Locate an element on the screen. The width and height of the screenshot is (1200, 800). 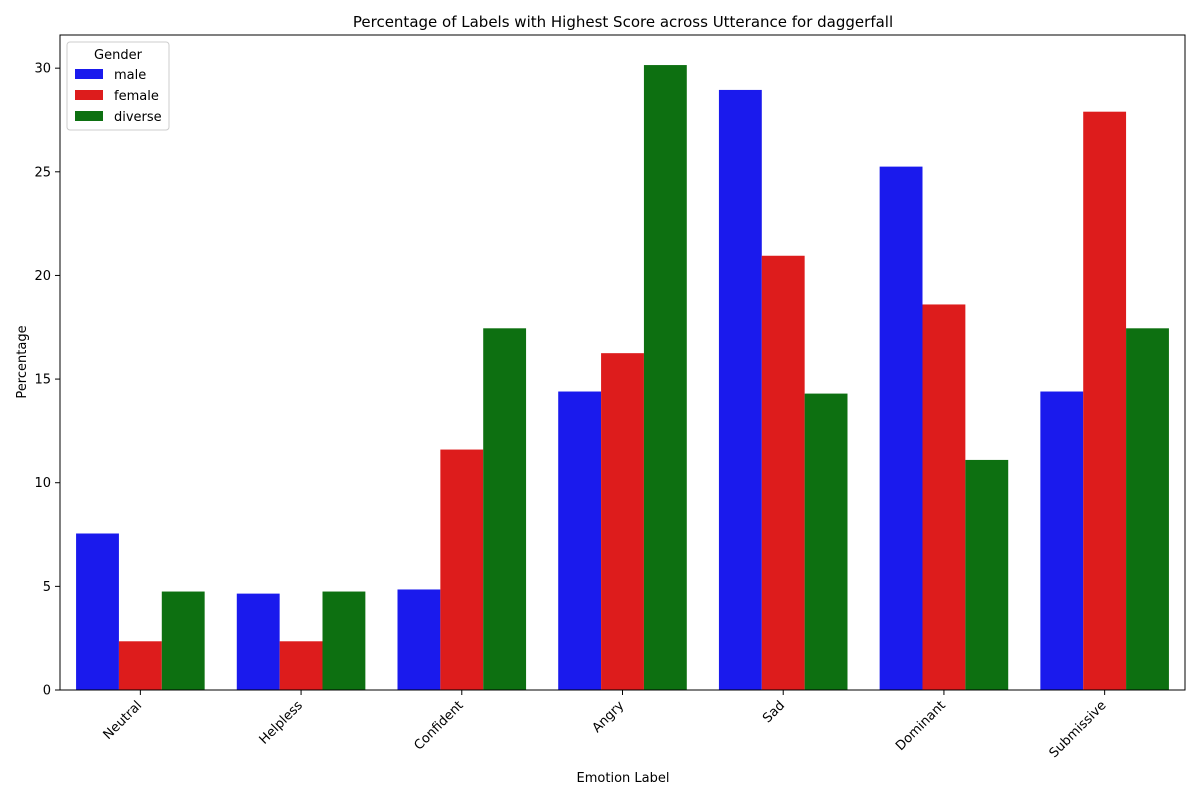
y-tick-label: 20 is located at coordinates (42, 276).